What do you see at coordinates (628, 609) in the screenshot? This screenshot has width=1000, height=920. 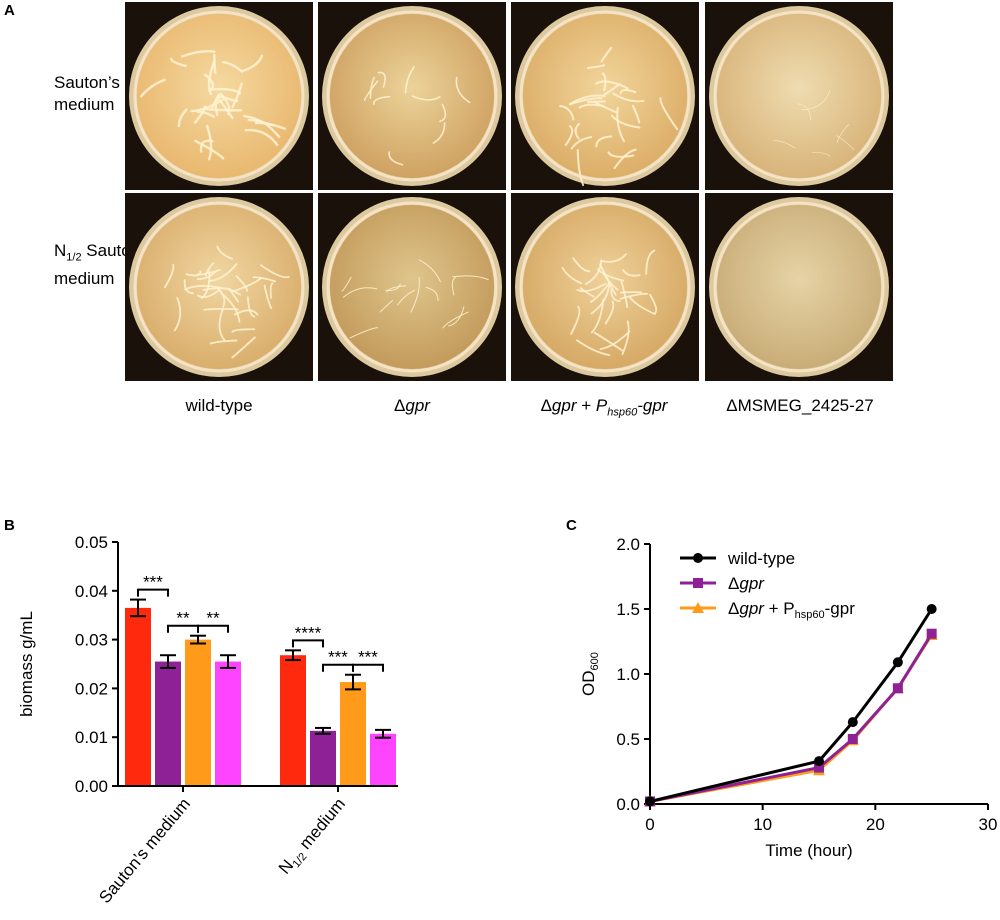 I see `y-tick-label: 1.5` at bounding box center [628, 609].